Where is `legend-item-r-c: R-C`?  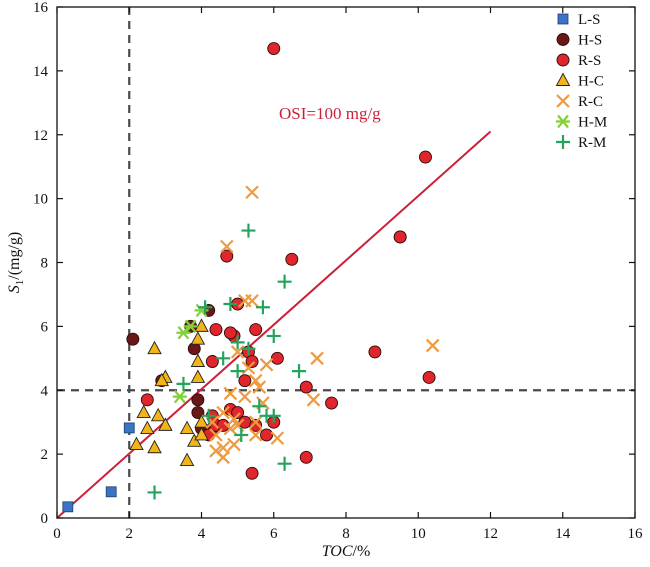
legend-item-r-c: R-C is located at coordinates (579, 102).